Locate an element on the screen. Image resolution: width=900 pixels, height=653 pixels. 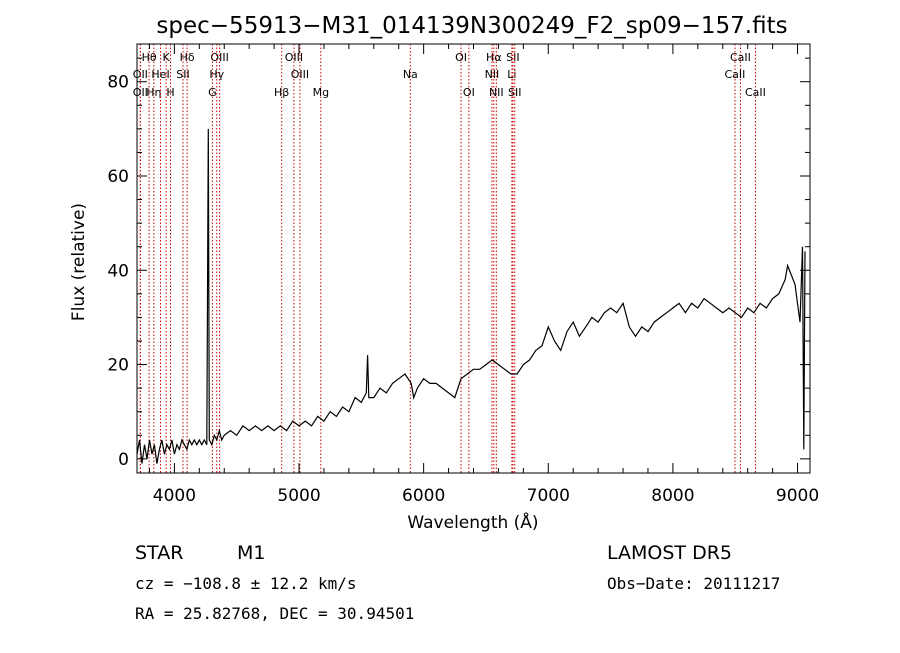
x-tick-label: 4000 is located at coordinates (174, 496).